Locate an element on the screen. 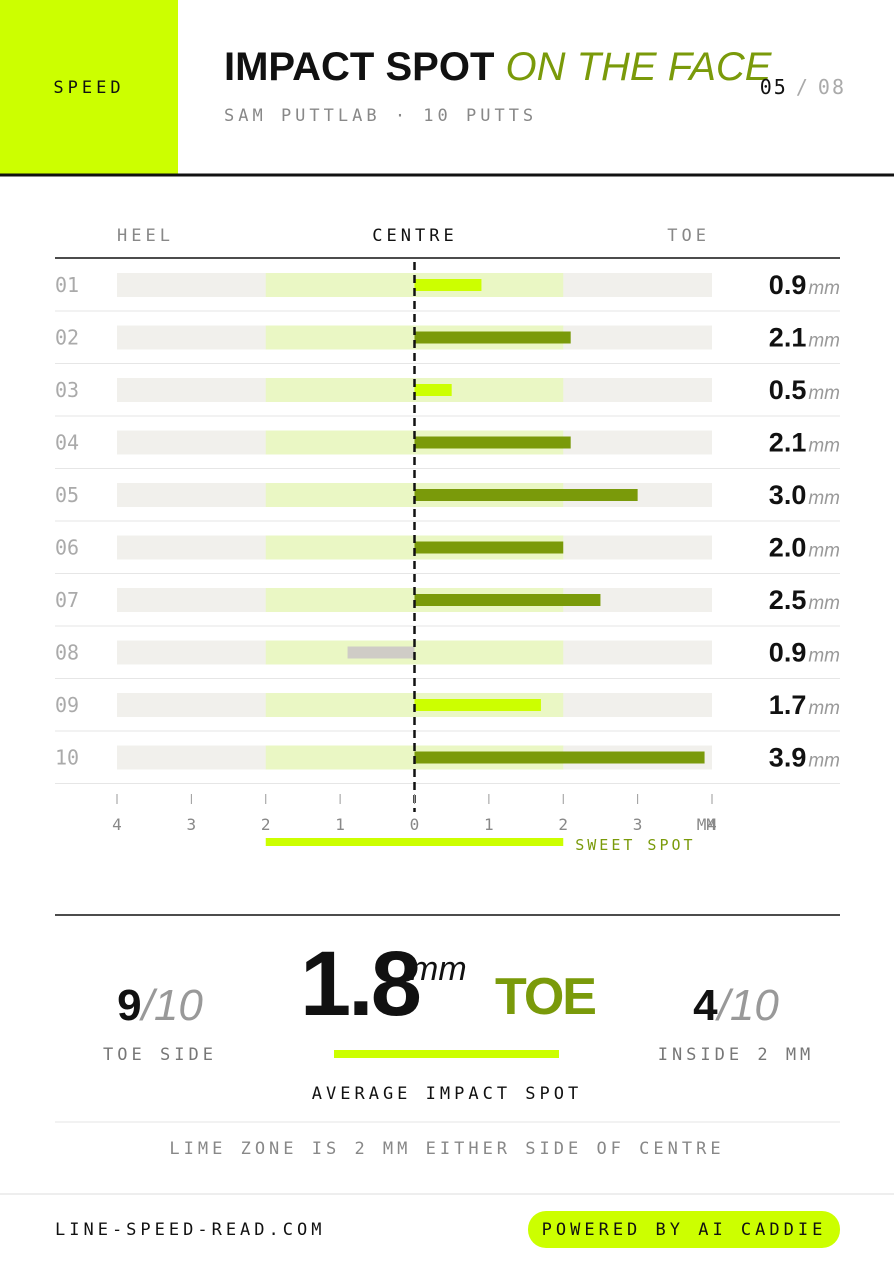  value: 2.0 is located at coordinates (788, 548).